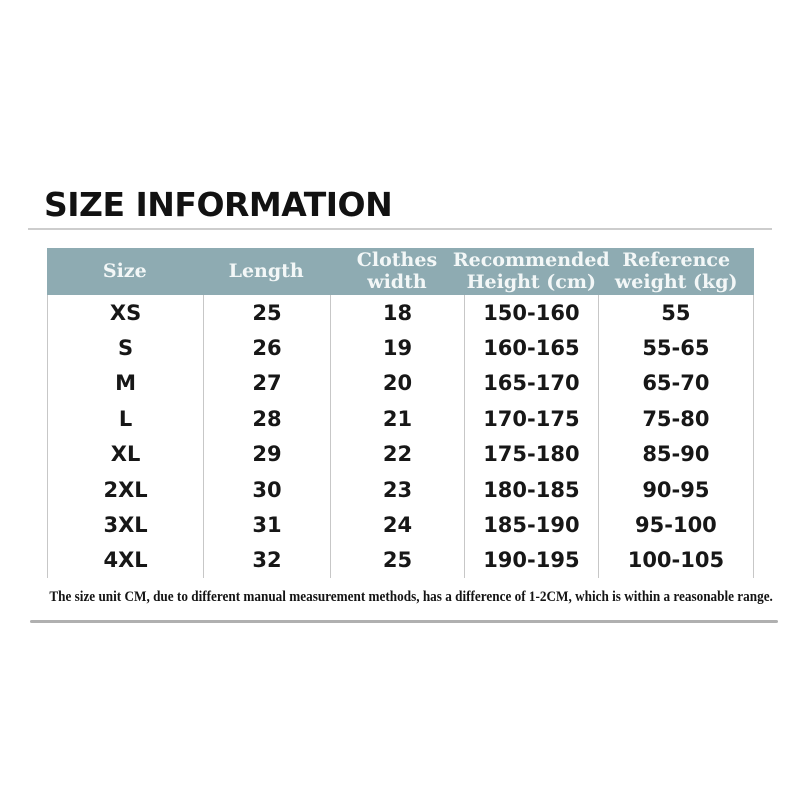 This screenshot has height=800, width=800. What do you see at coordinates (530, 489) in the screenshot?
I see `cell-height: 180-185` at bounding box center [530, 489].